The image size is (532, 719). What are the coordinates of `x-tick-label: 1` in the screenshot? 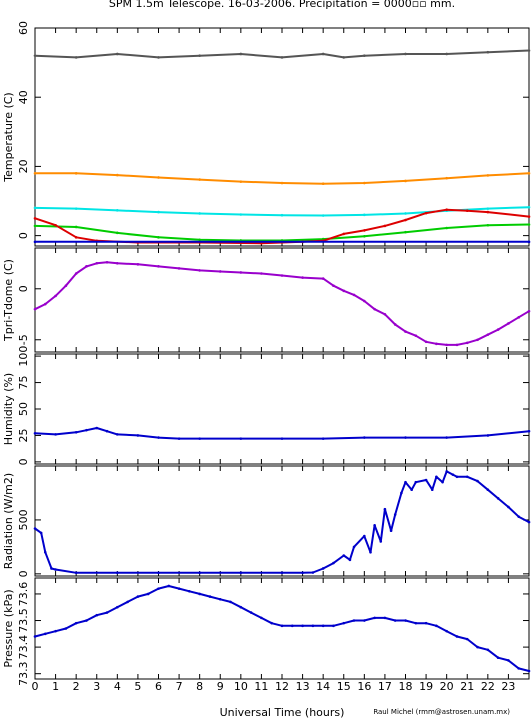 It's located at (55, 686).